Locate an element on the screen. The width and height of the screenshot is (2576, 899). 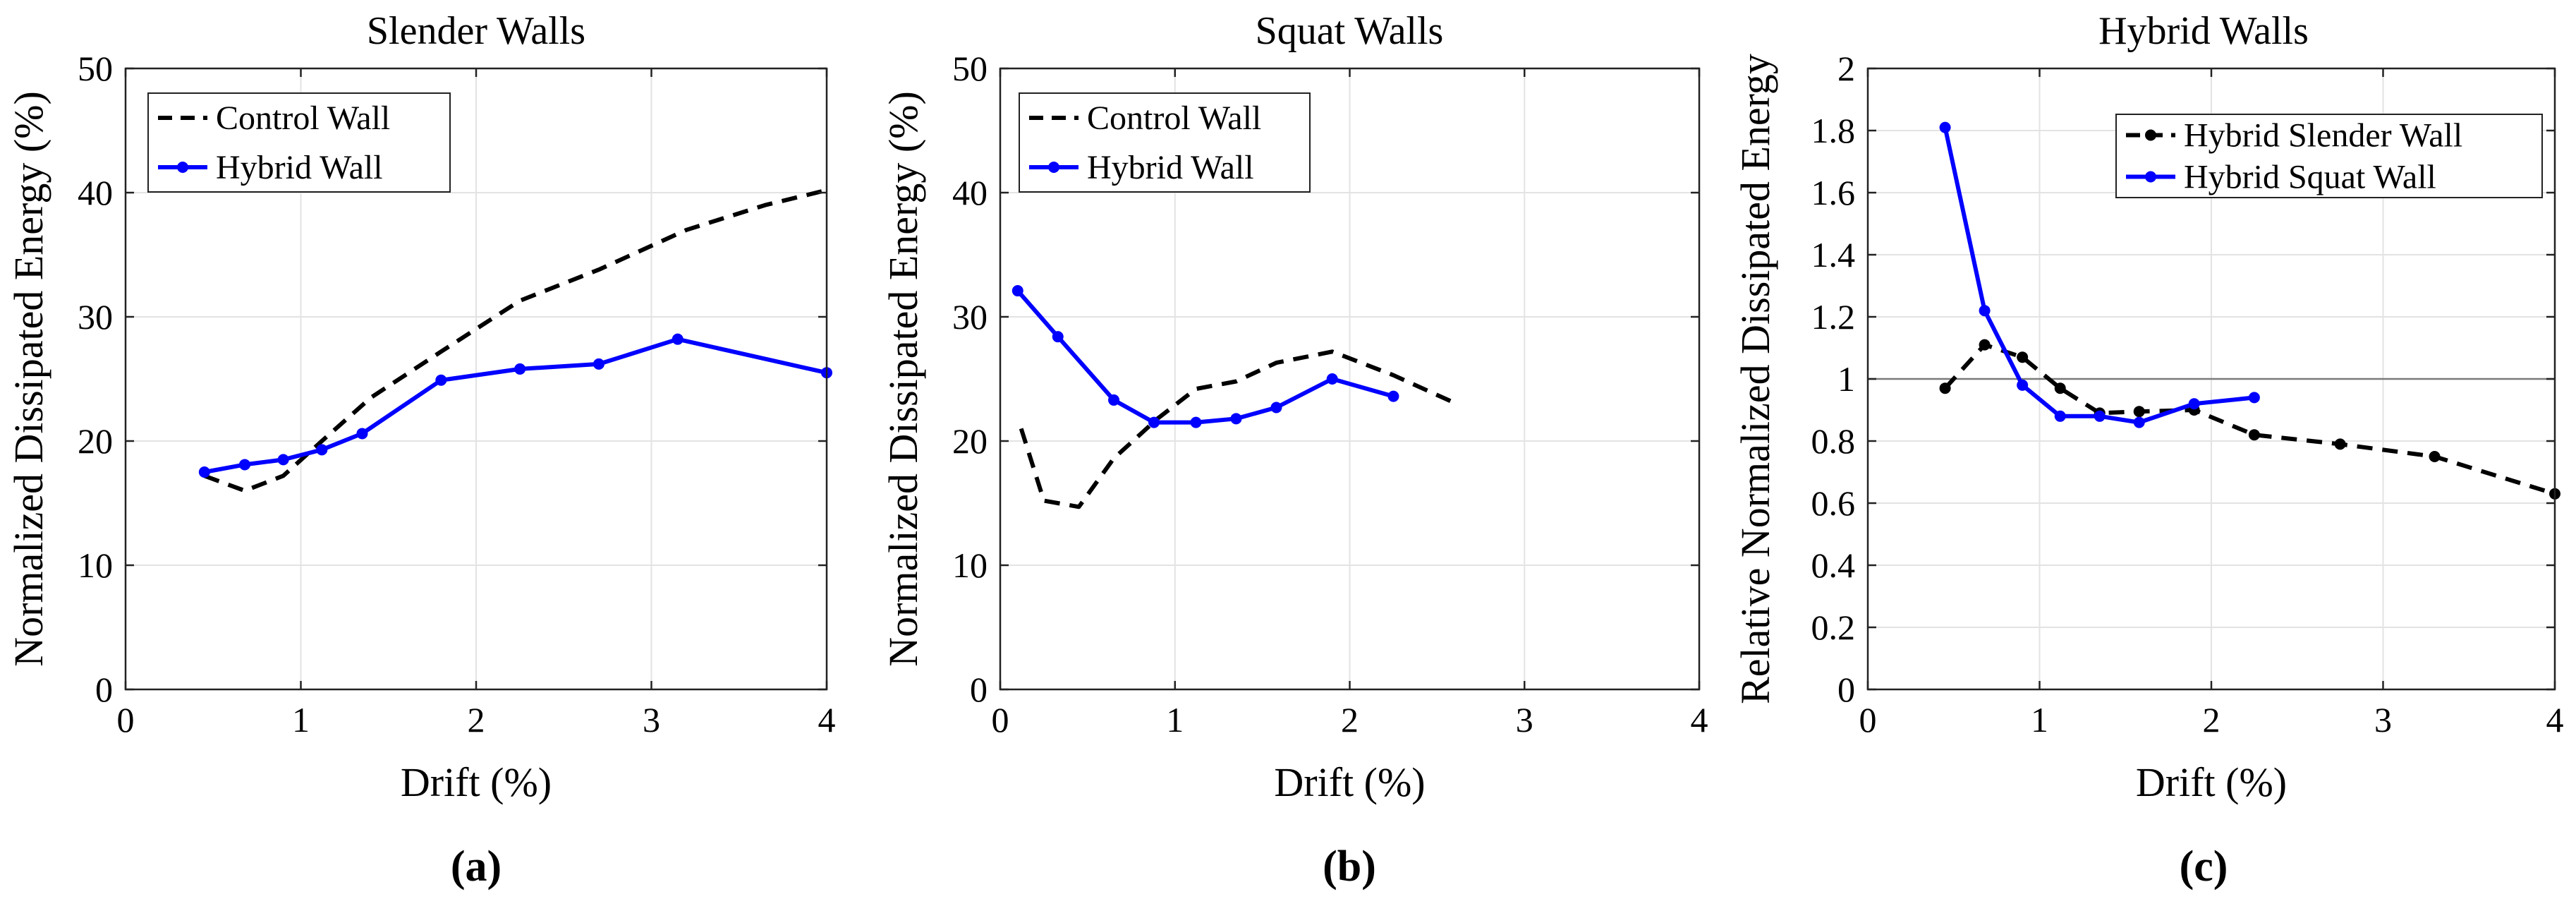
y-tick-label: 0.2 is located at coordinates (1833, 627).